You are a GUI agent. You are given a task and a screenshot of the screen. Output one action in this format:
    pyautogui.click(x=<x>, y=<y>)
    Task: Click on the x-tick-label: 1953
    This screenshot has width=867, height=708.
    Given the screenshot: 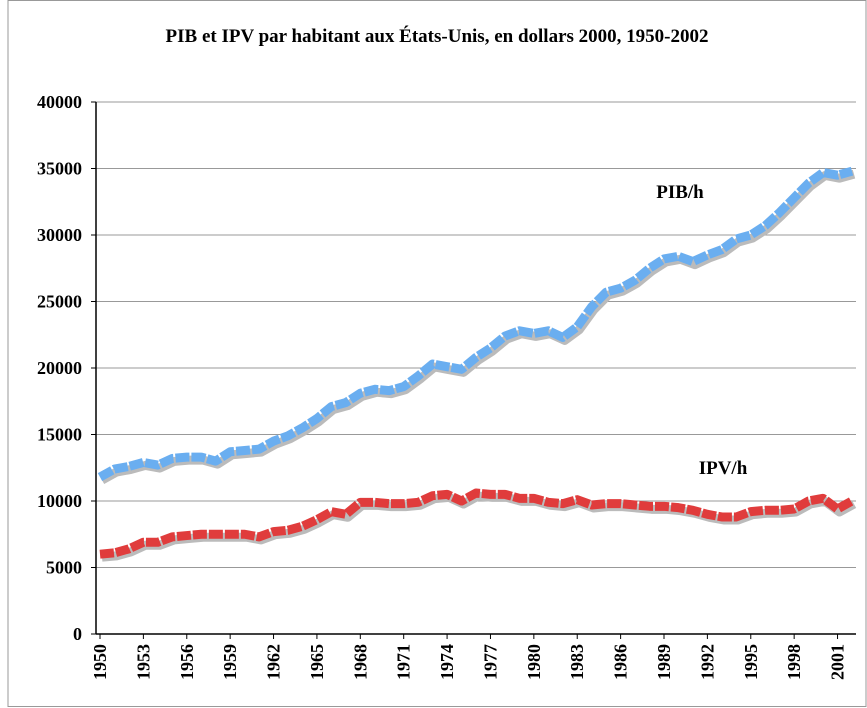 What is the action you would take?
    pyautogui.click(x=143, y=662)
    